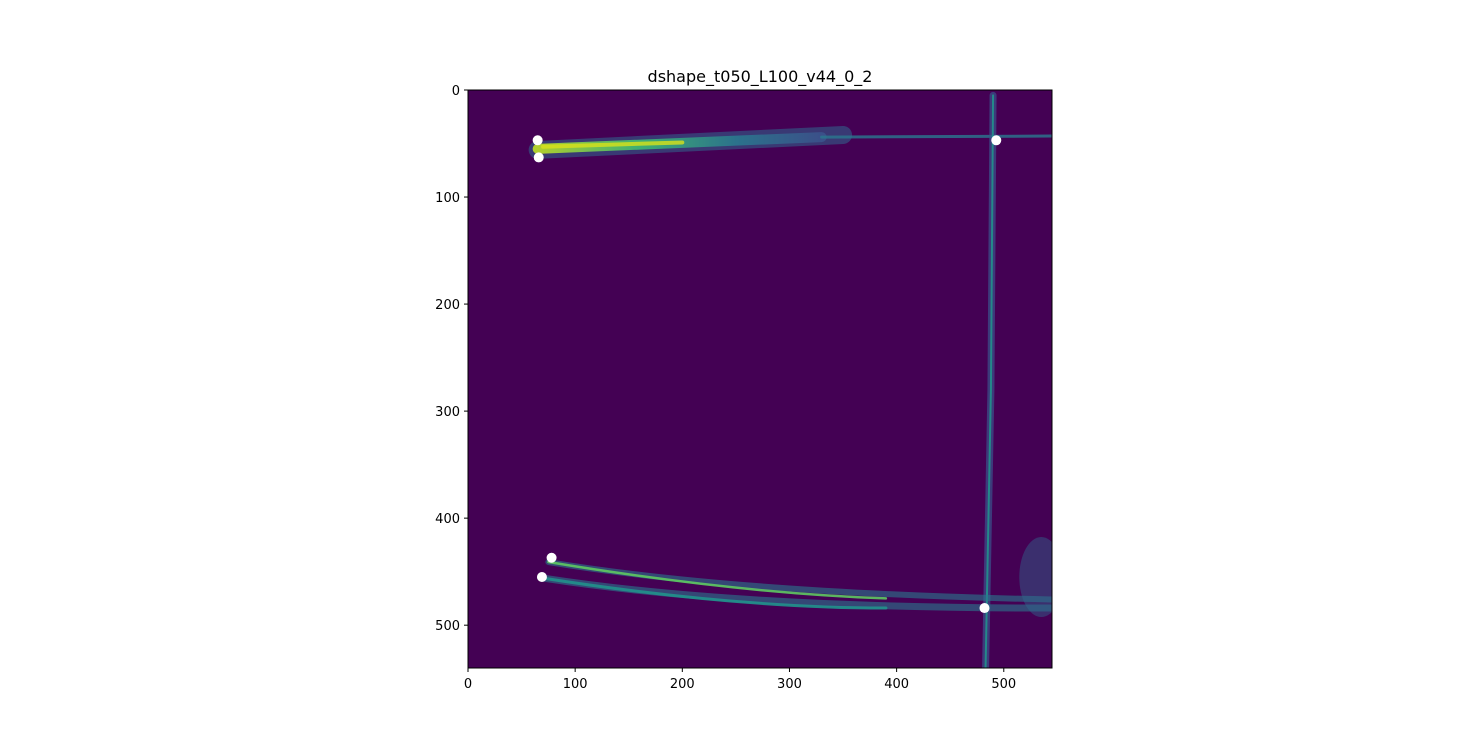 The width and height of the screenshot is (1483, 751). What do you see at coordinates (896, 684) in the screenshot?
I see `x-tick-label: 400` at bounding box center [896, 684].